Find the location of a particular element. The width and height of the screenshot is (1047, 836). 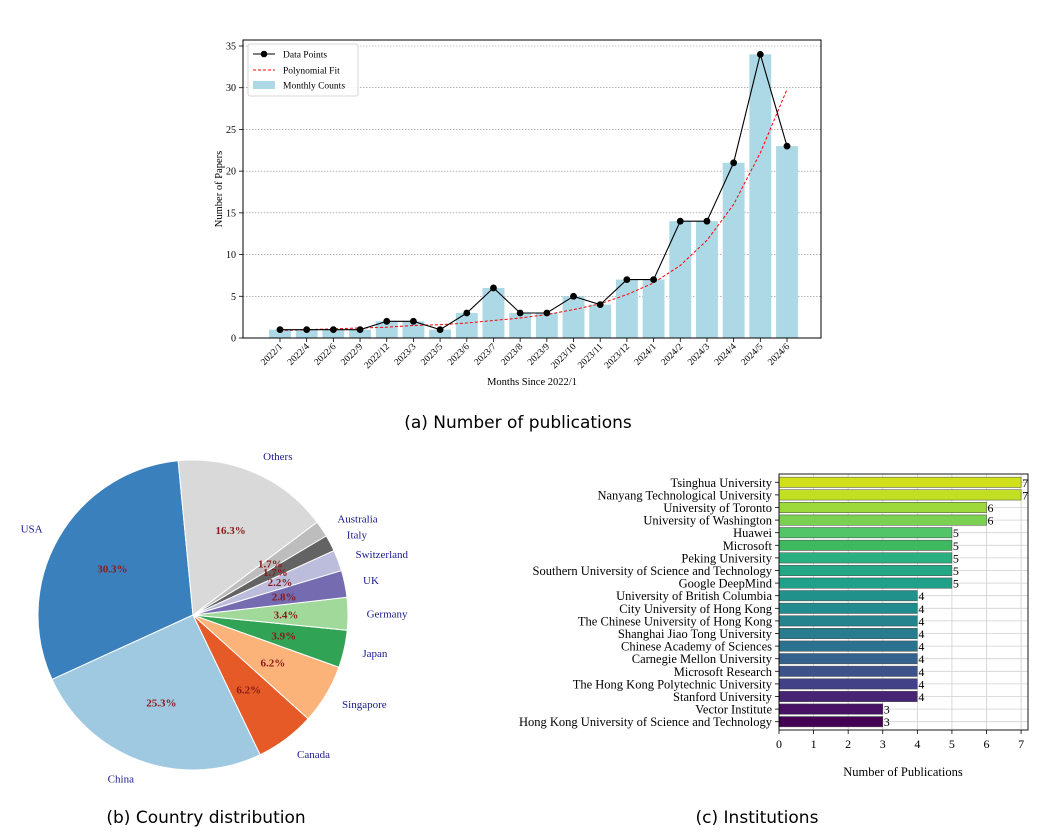

institution-label: Vector Institute is located at coordinates (733, 710).